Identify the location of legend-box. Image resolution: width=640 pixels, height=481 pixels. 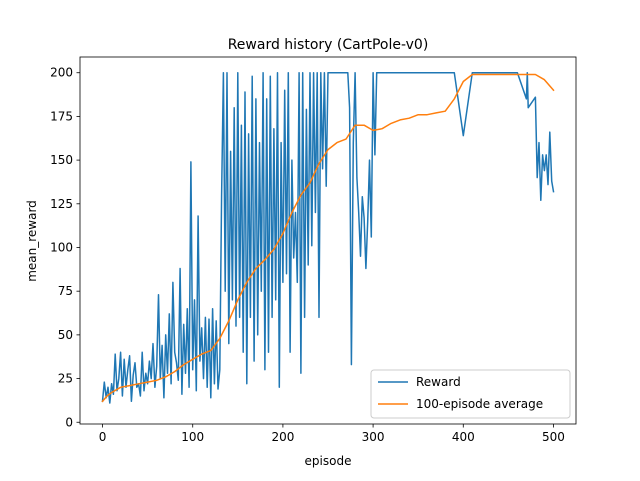
(470, 394).